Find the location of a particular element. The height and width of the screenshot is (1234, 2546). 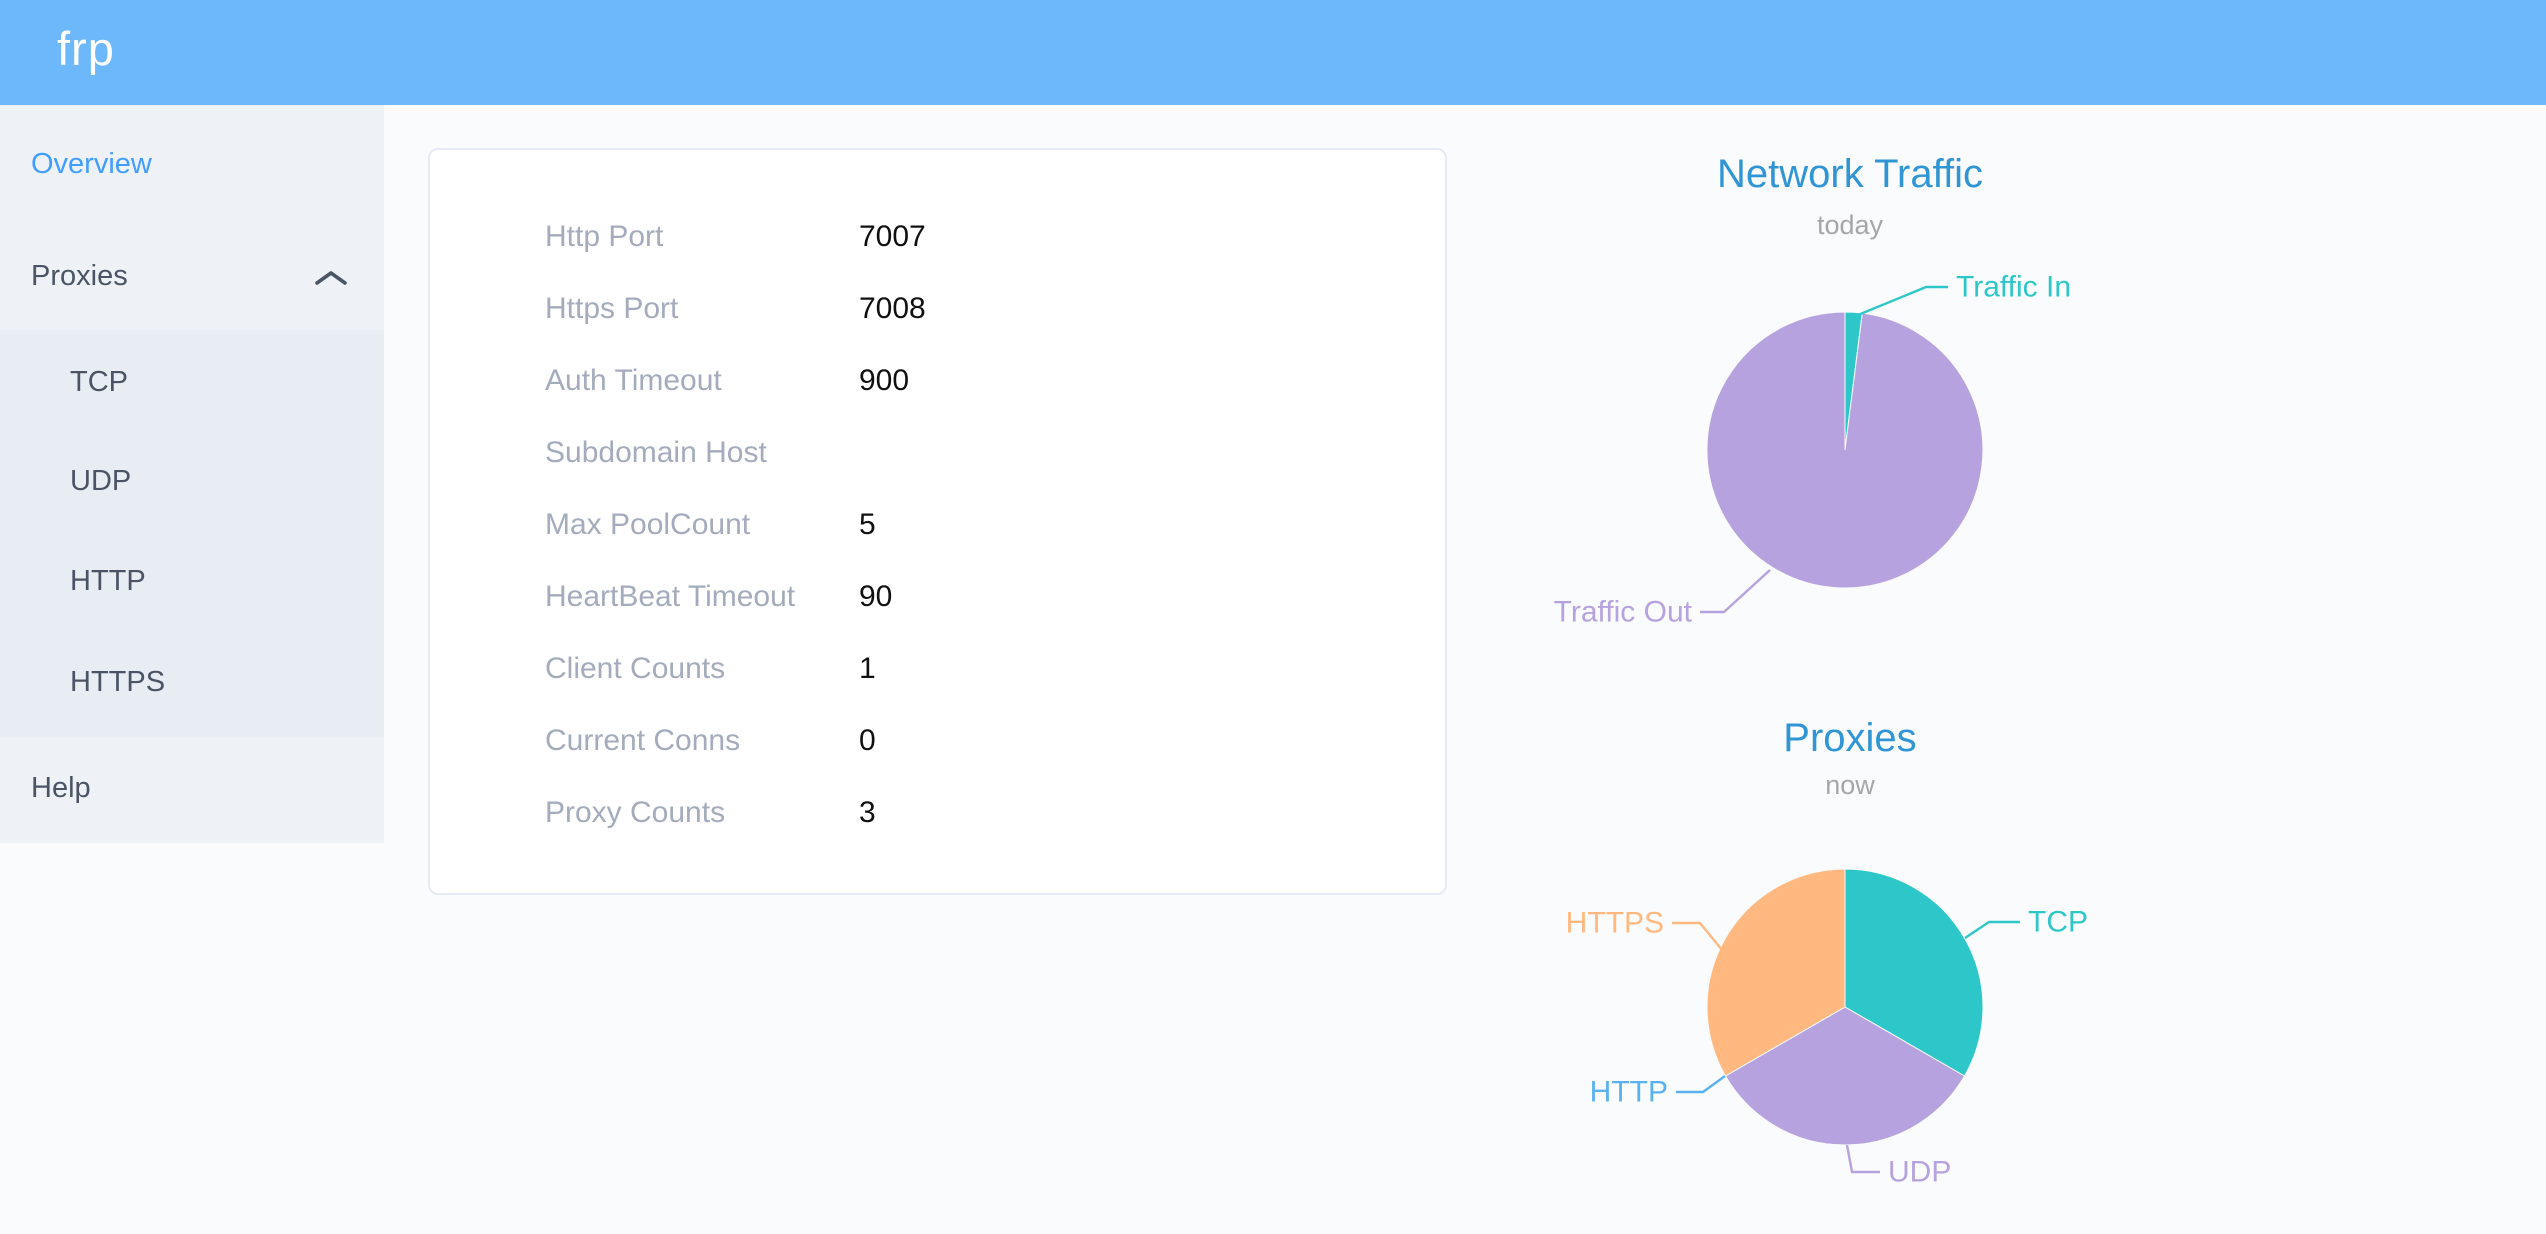

config-value: 3 is located at coordinates (867, 812).